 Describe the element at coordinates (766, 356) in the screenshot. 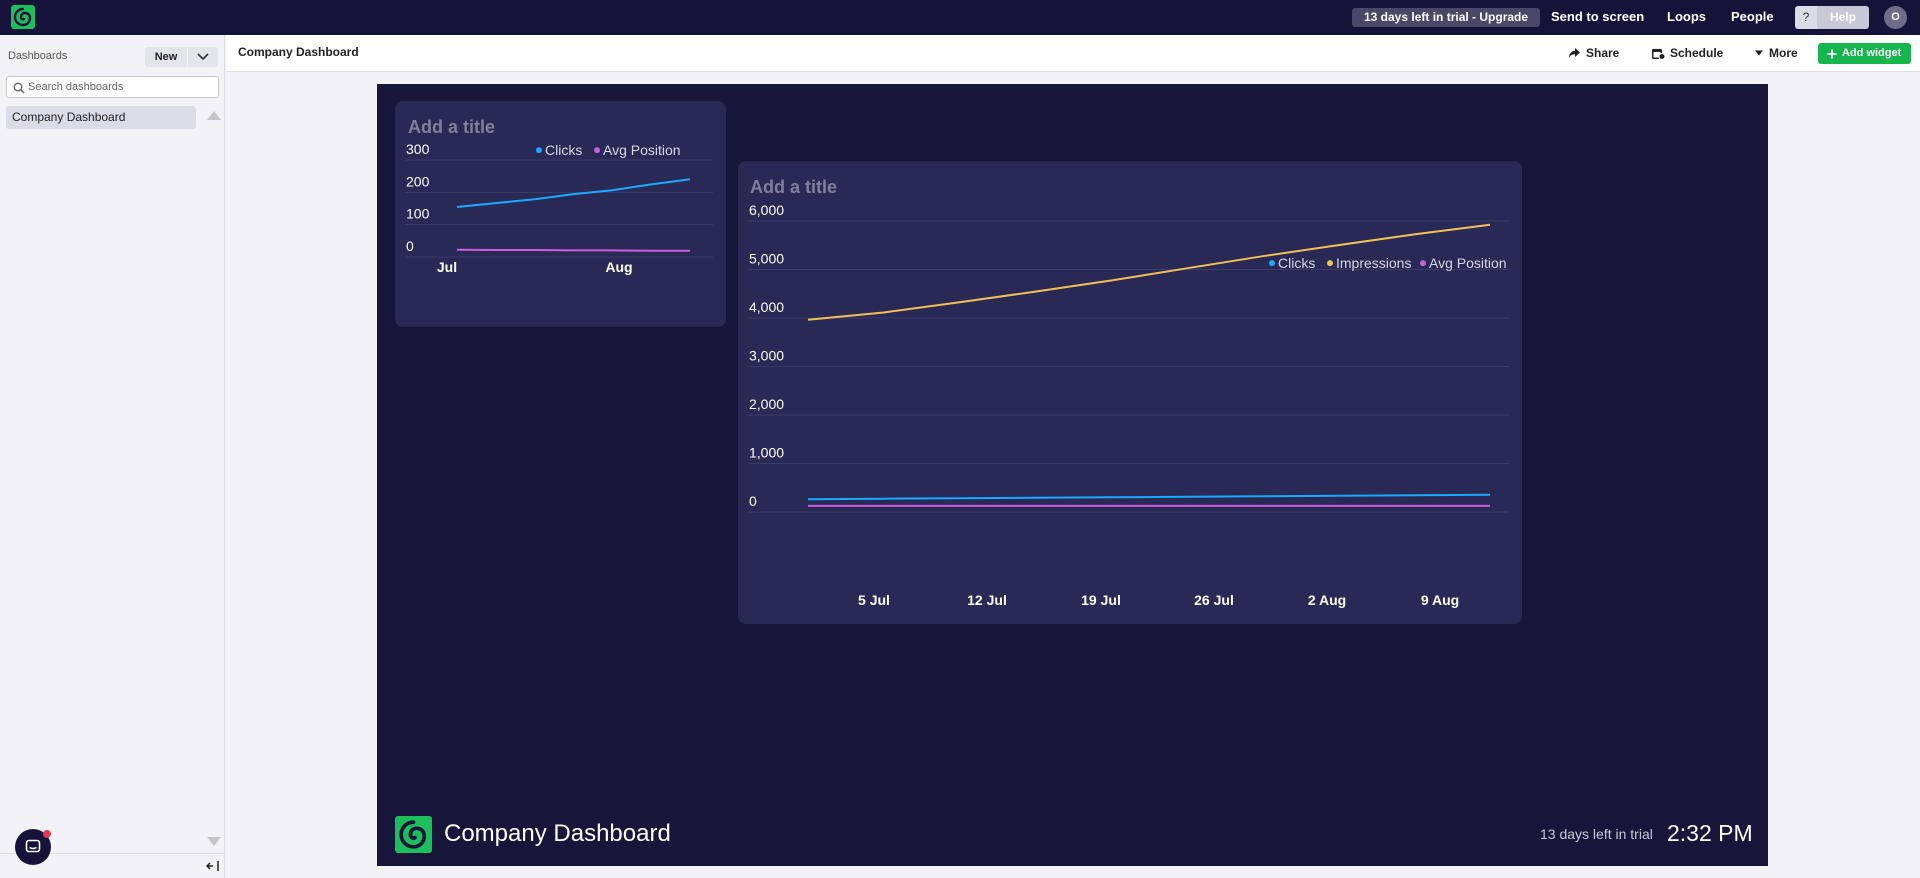

I see `y-tick-label: 3,000` at that location.